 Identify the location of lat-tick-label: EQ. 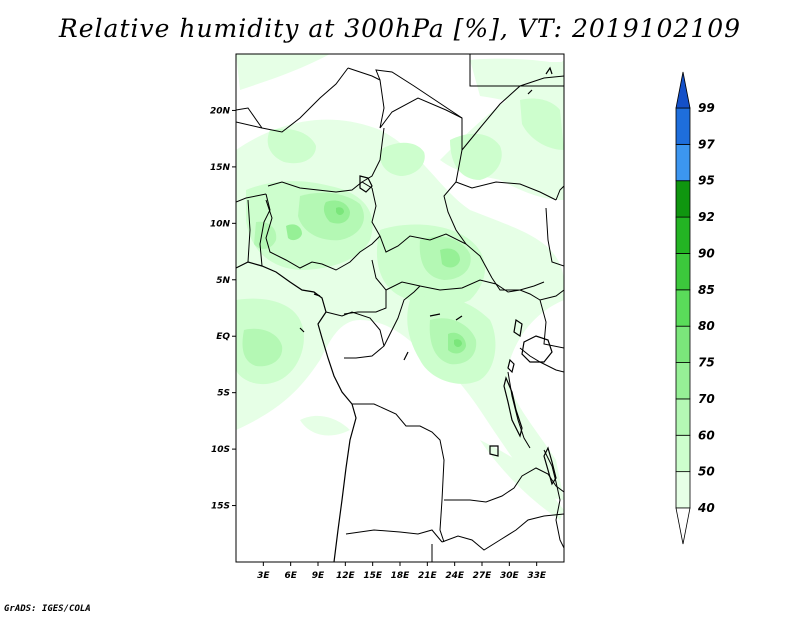
(223, 337).